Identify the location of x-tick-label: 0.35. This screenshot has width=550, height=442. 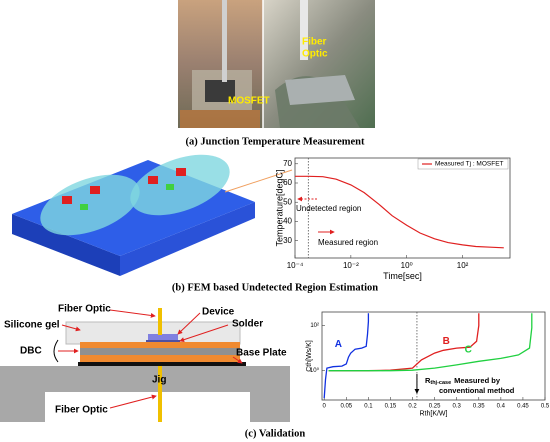
(479, 407).